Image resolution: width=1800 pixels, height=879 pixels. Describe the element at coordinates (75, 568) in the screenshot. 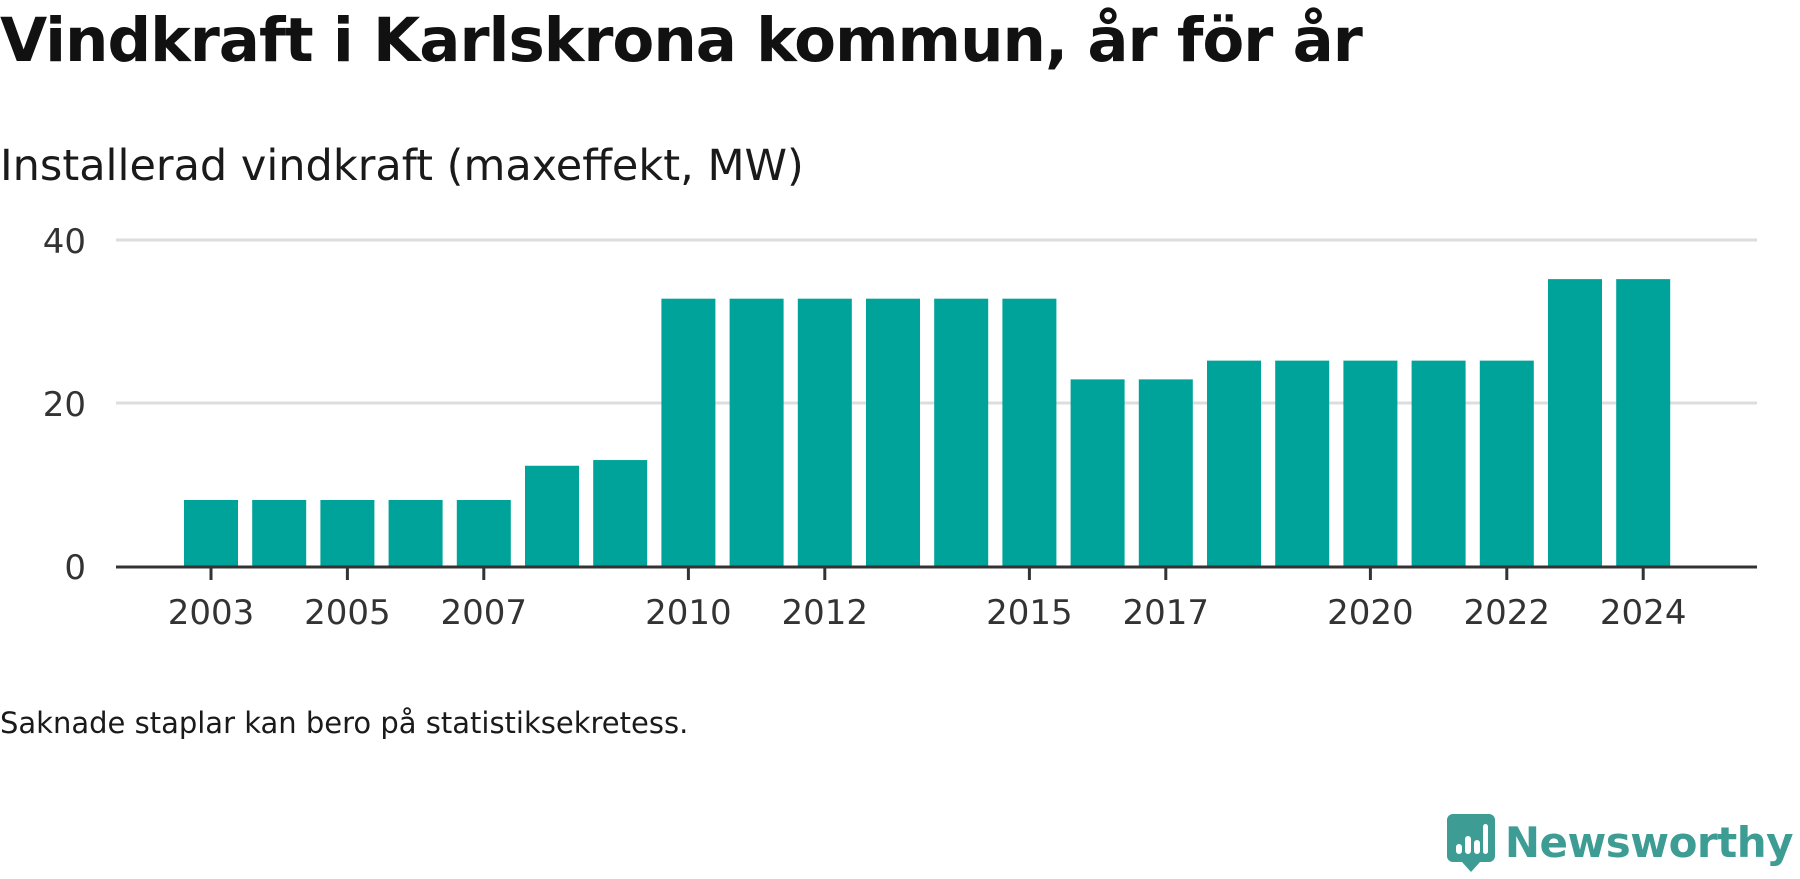

I see `y-tick-label: 0` at that location.